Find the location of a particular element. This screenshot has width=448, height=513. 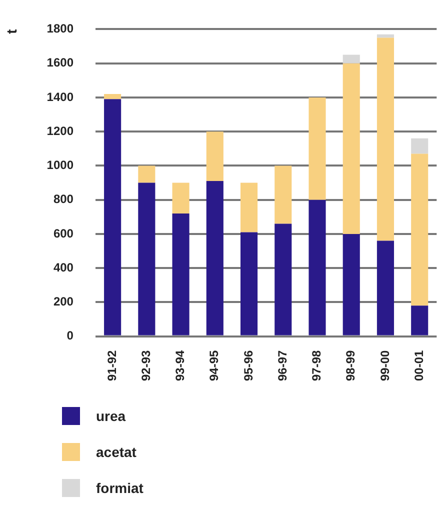

x-tick-label: 95-96 is located at coordinates (248, 366).